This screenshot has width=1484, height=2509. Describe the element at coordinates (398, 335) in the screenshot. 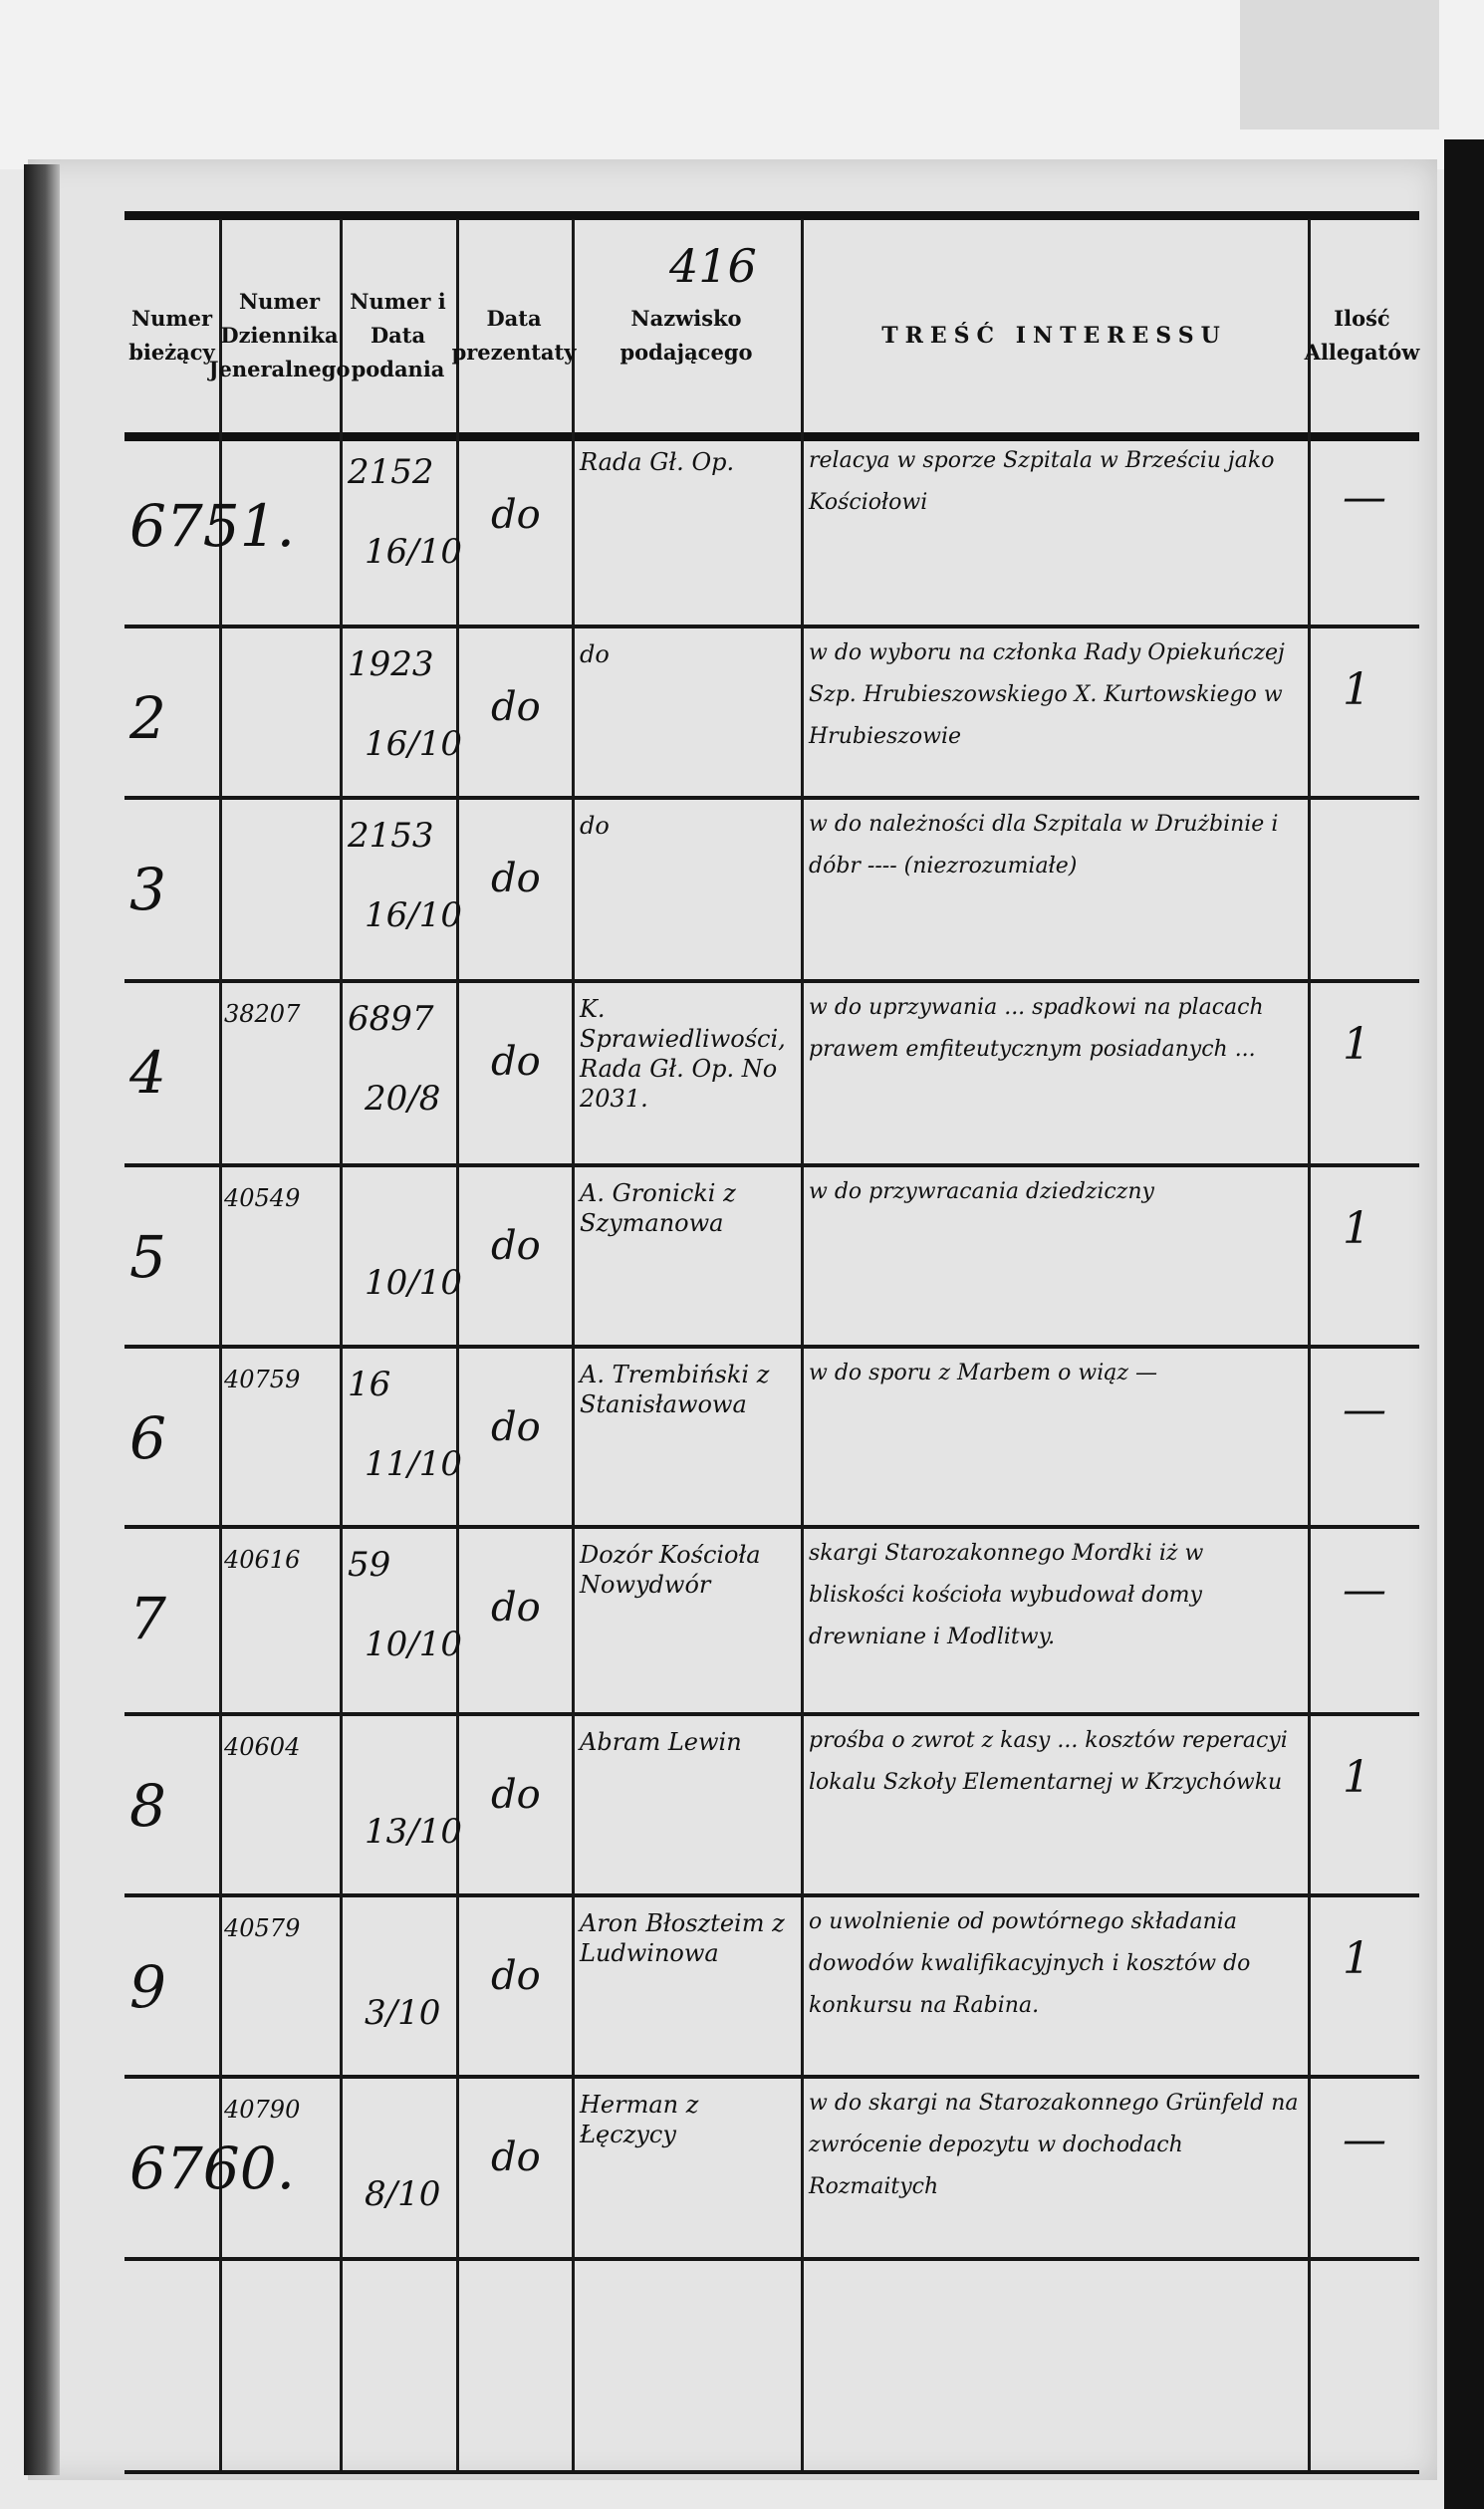

I see `header-numer-data-podania: Numer i Data podania` at that location.